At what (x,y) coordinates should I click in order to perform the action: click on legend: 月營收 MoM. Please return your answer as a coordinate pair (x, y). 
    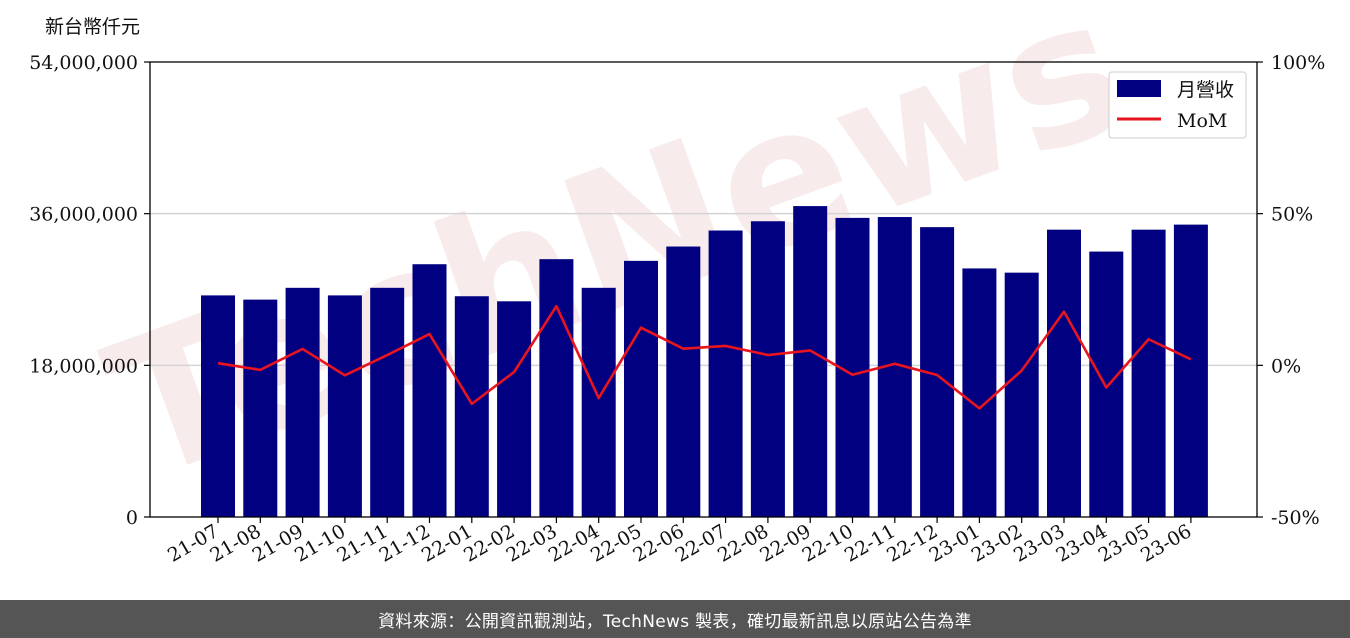
    Looking at the image, I should click on (1177, 105).